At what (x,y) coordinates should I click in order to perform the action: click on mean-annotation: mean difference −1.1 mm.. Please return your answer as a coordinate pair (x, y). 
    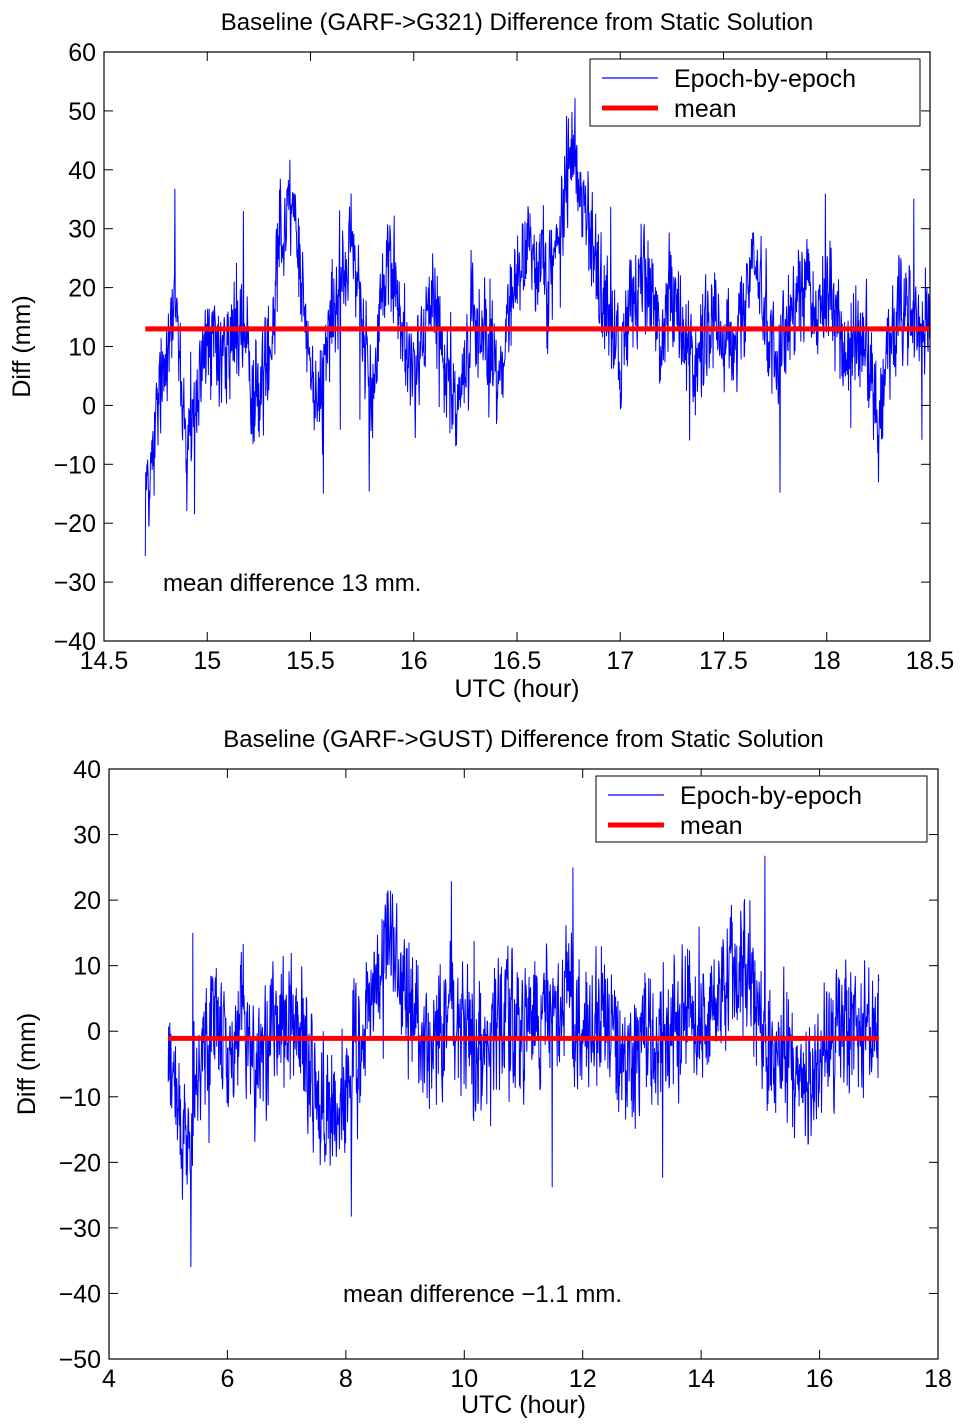
    Looking at the image, I should click on (482, 1294).